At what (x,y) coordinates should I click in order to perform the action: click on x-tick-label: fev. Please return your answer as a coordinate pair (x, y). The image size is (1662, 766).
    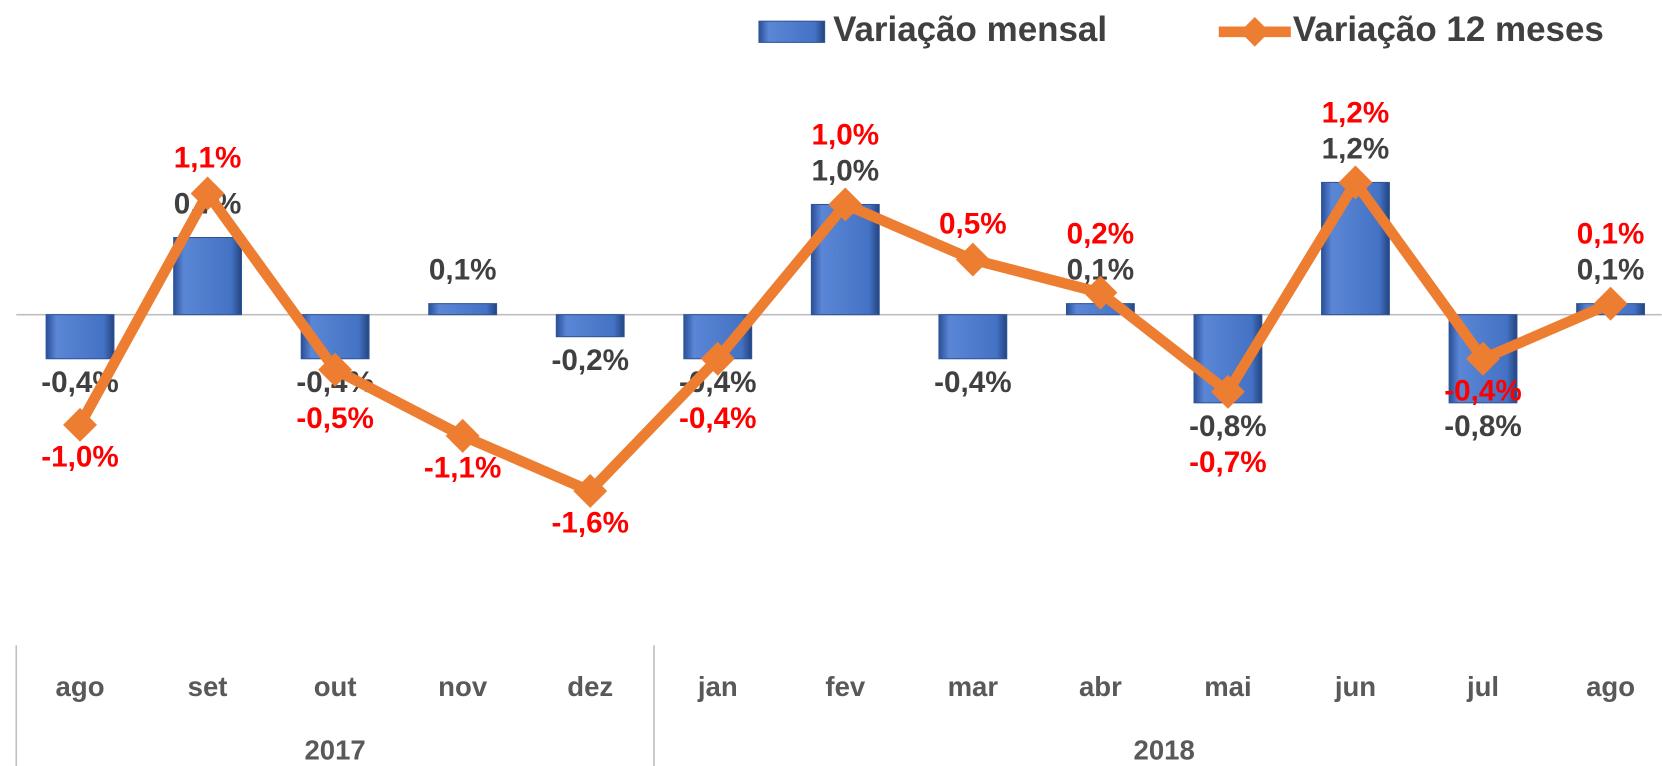
    Looking at the image, I should click on (845, 686).